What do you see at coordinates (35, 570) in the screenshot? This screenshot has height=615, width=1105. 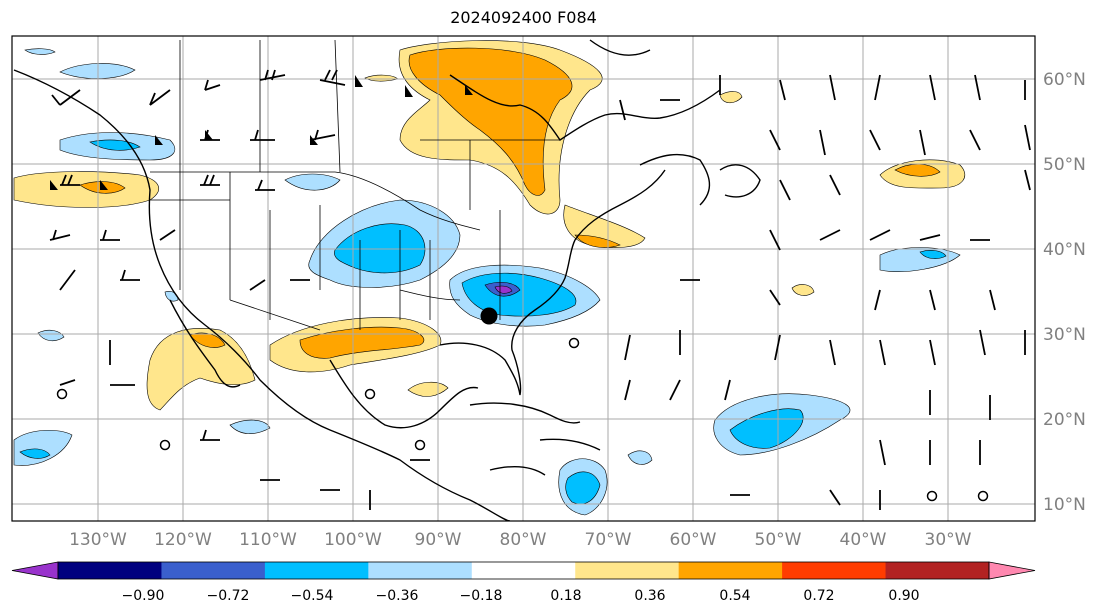 I see `colorbar-extend-low` at bounding box center [35, 570].